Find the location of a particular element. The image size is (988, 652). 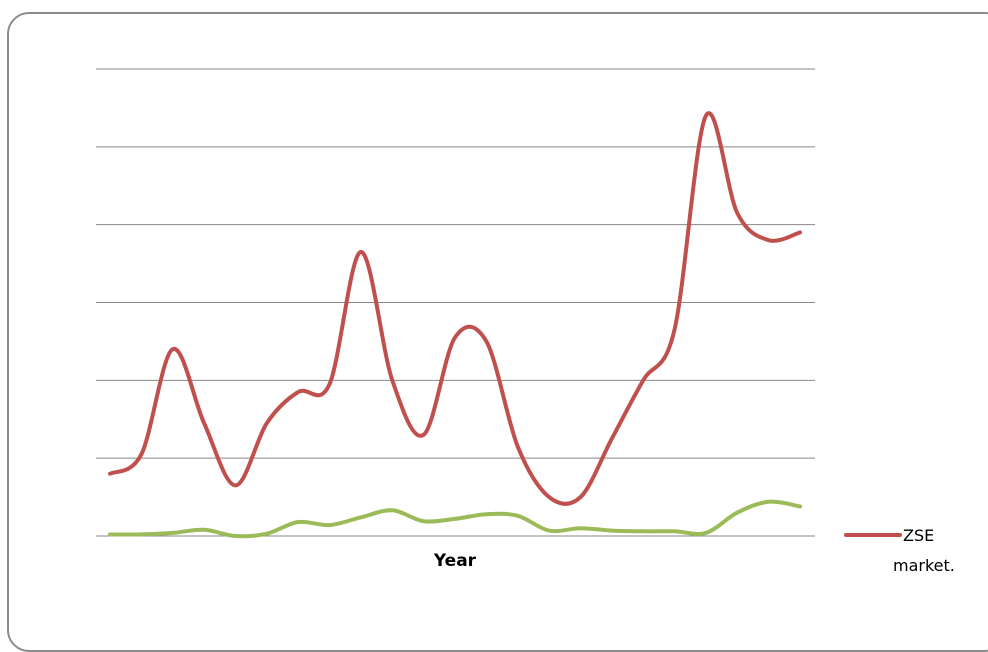

legend: ZSE market. is located at coordinates (899, 550).